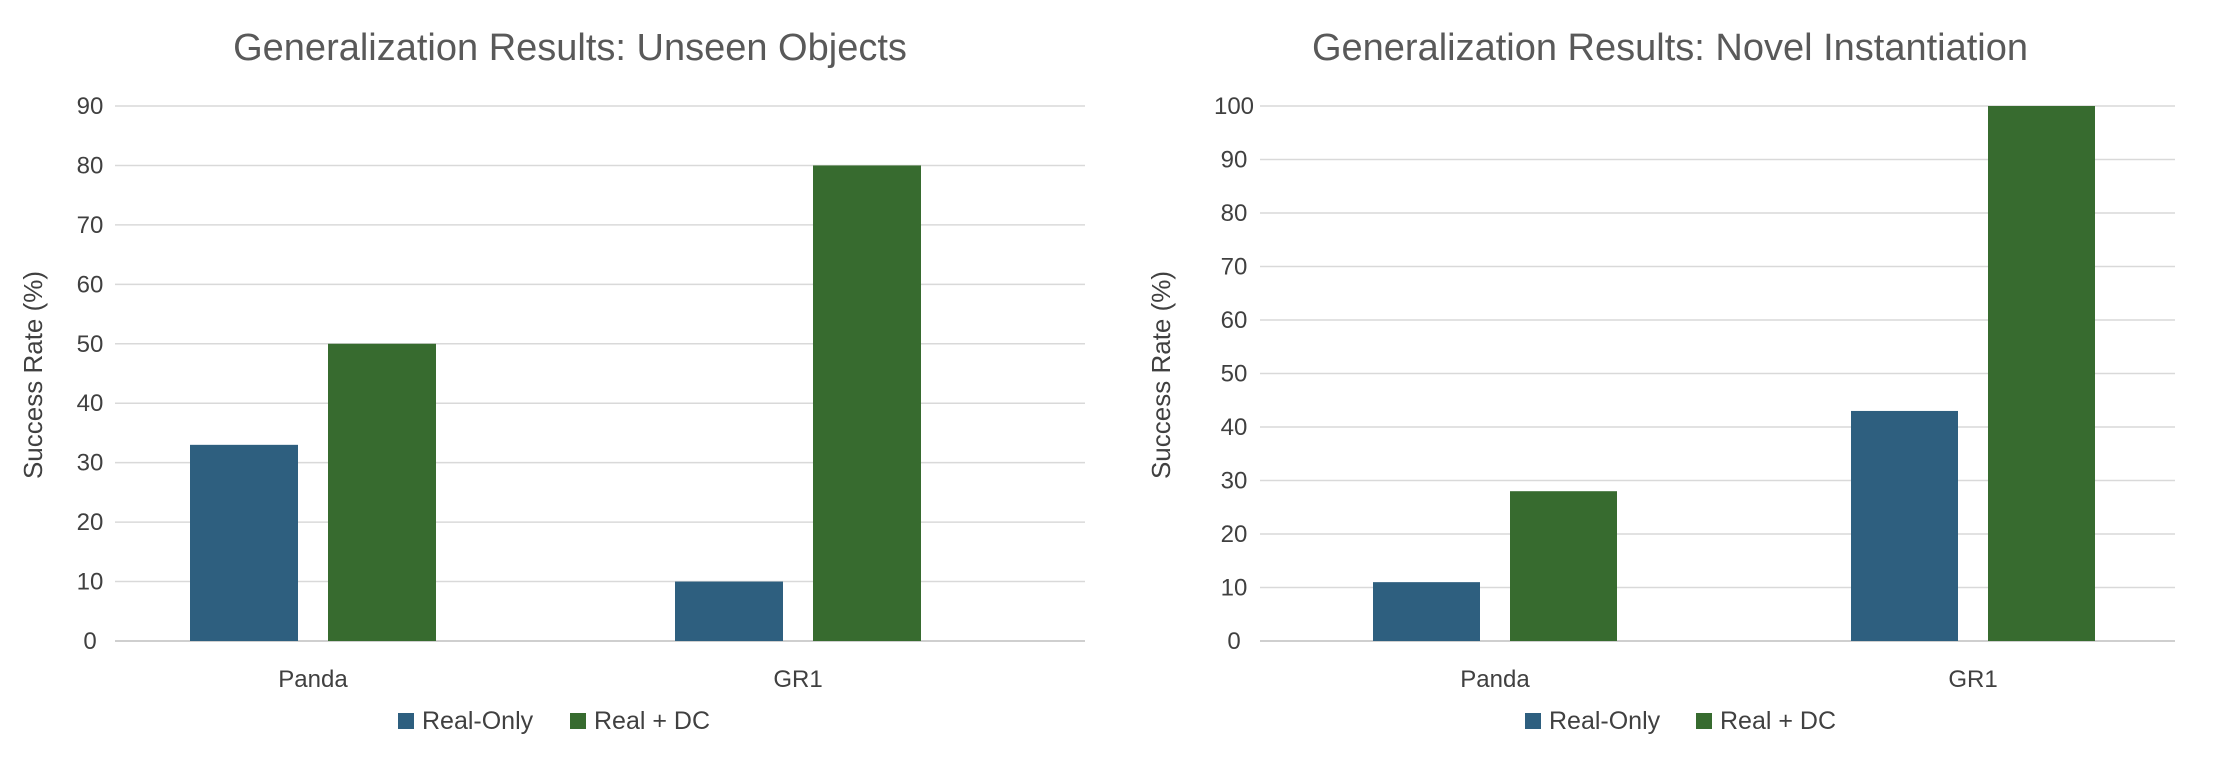  I want to click on y-tick-label: 100, so click(1234, 106).